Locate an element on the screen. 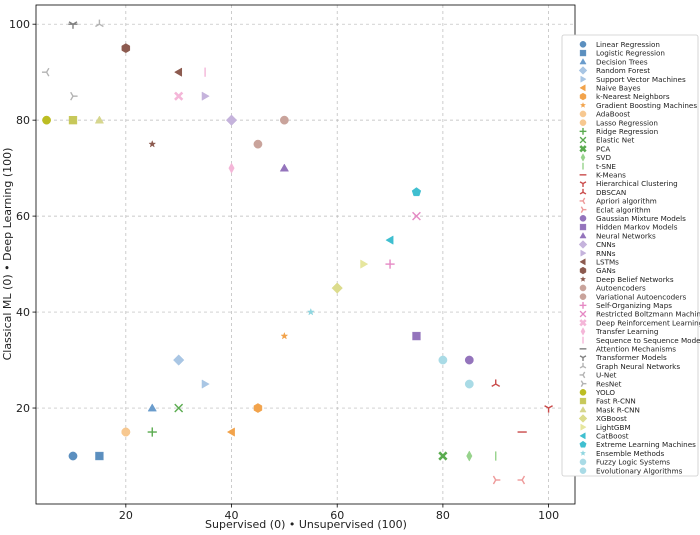 This screenshot has width=700, height=535. data-point-extreme-learning-machines is located at coordinates (416, 192).